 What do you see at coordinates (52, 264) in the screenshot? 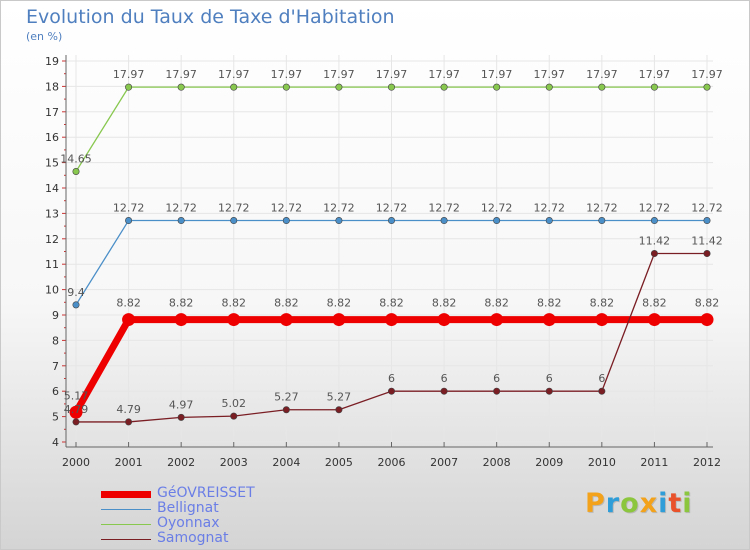
I see `y-tick-label: 11` at bounding box center [52, 264].